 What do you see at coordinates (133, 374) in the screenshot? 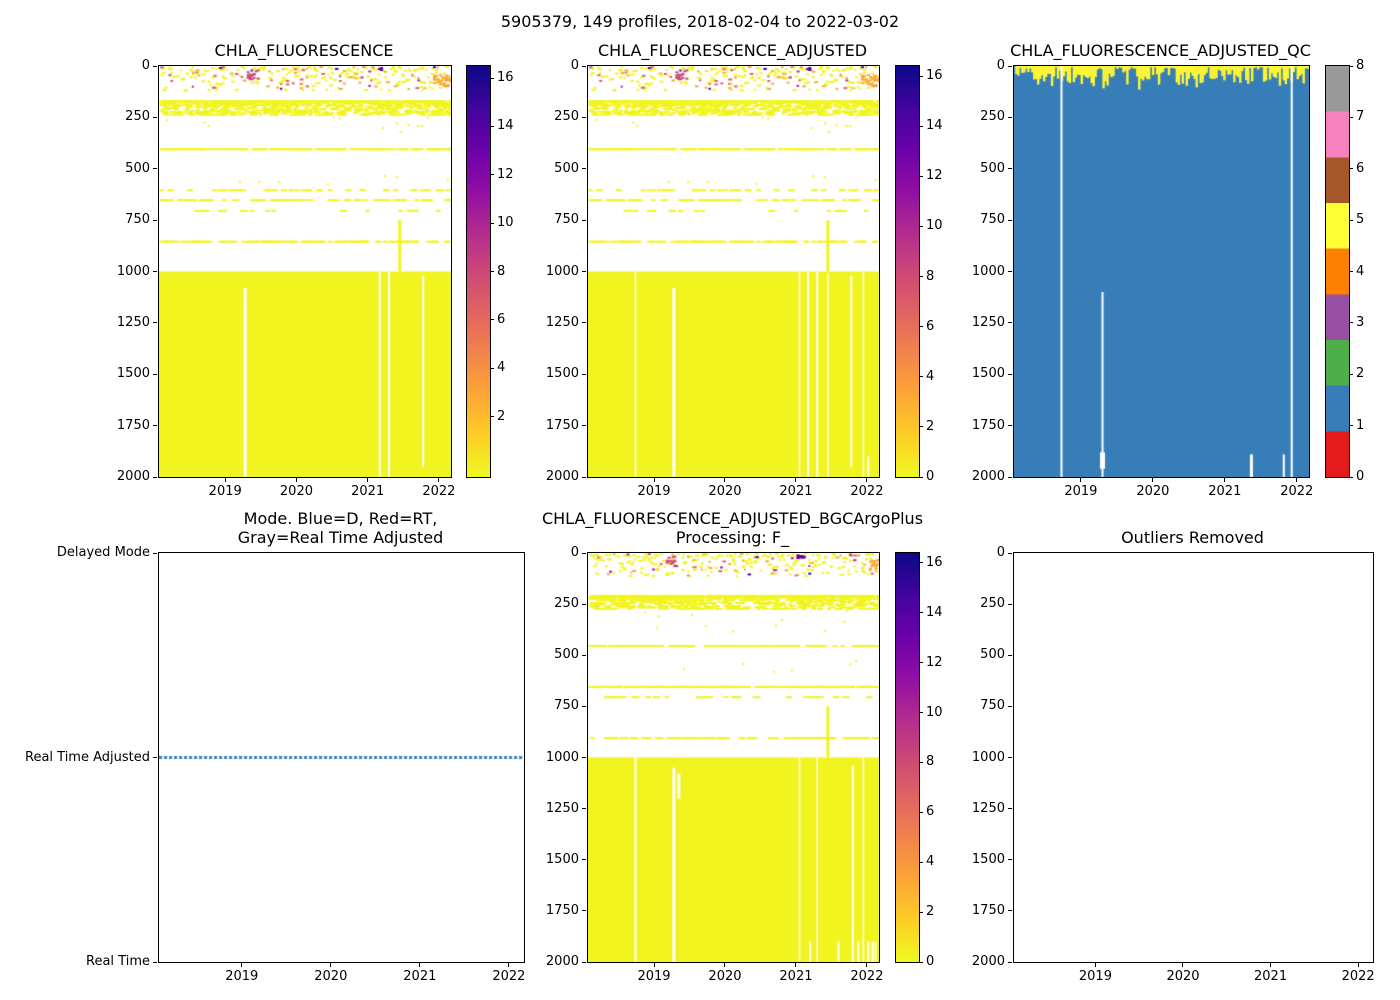
I see `y-tick-label: 1500` at bounding box center [133, 374].